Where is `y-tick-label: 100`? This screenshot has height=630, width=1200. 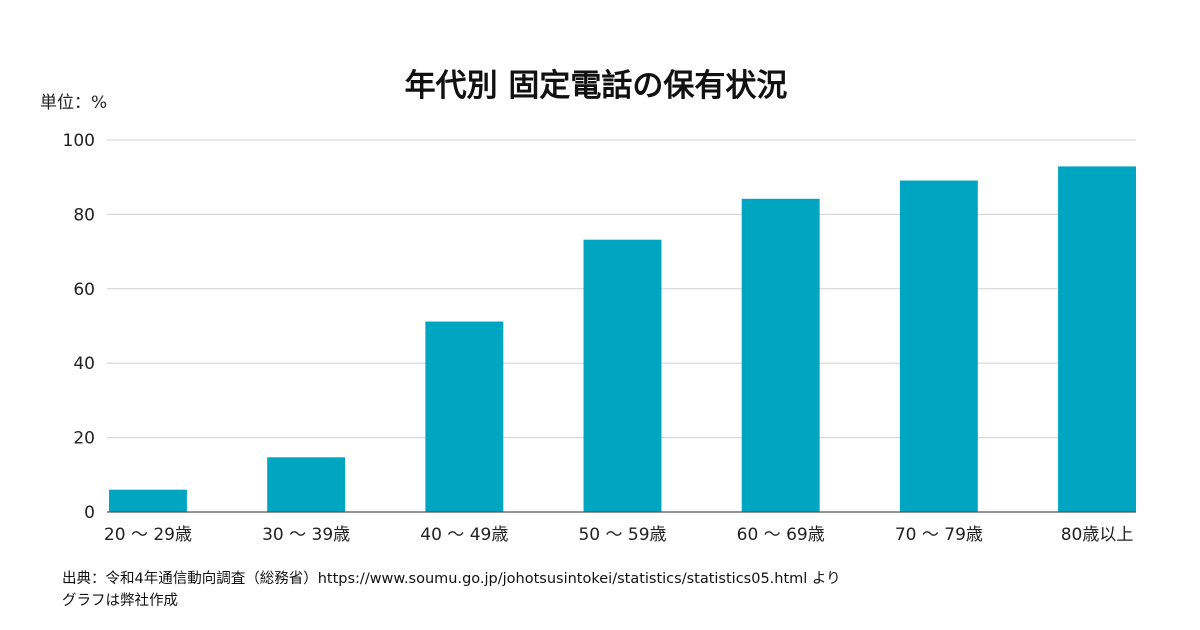 y-tick-label: 100 is located at coordinates (79, 141).